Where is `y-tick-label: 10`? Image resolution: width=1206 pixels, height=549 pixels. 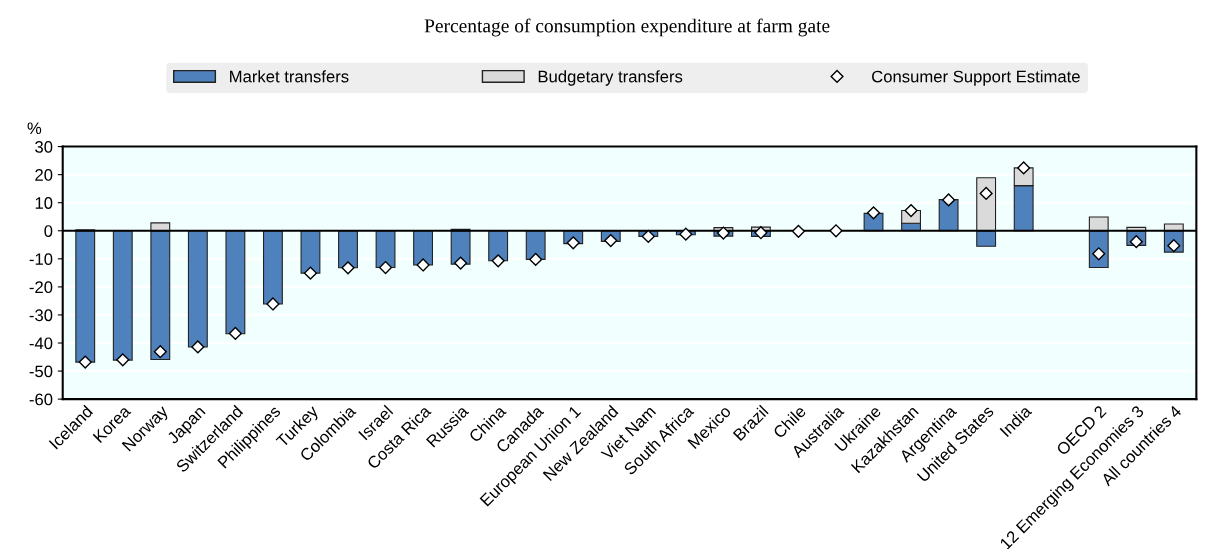
y-tick-label: 10 is located at coordinates (44, 203).